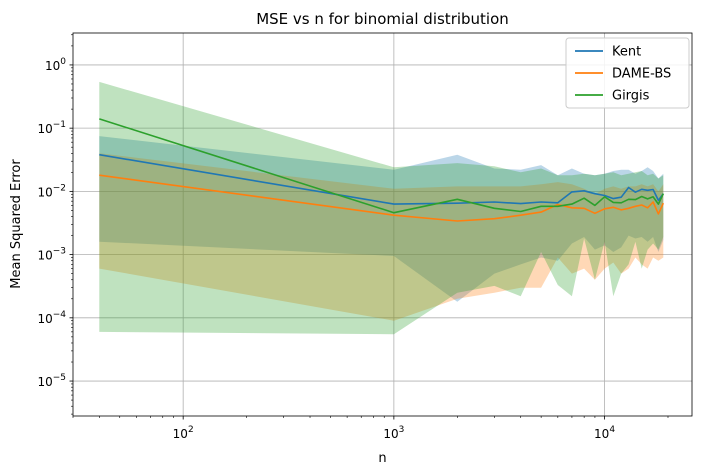  Describe the element at coordinates (382, 19) in the screenshot. I see `chart-title: MSE vs n for binomial distribution` at that location.